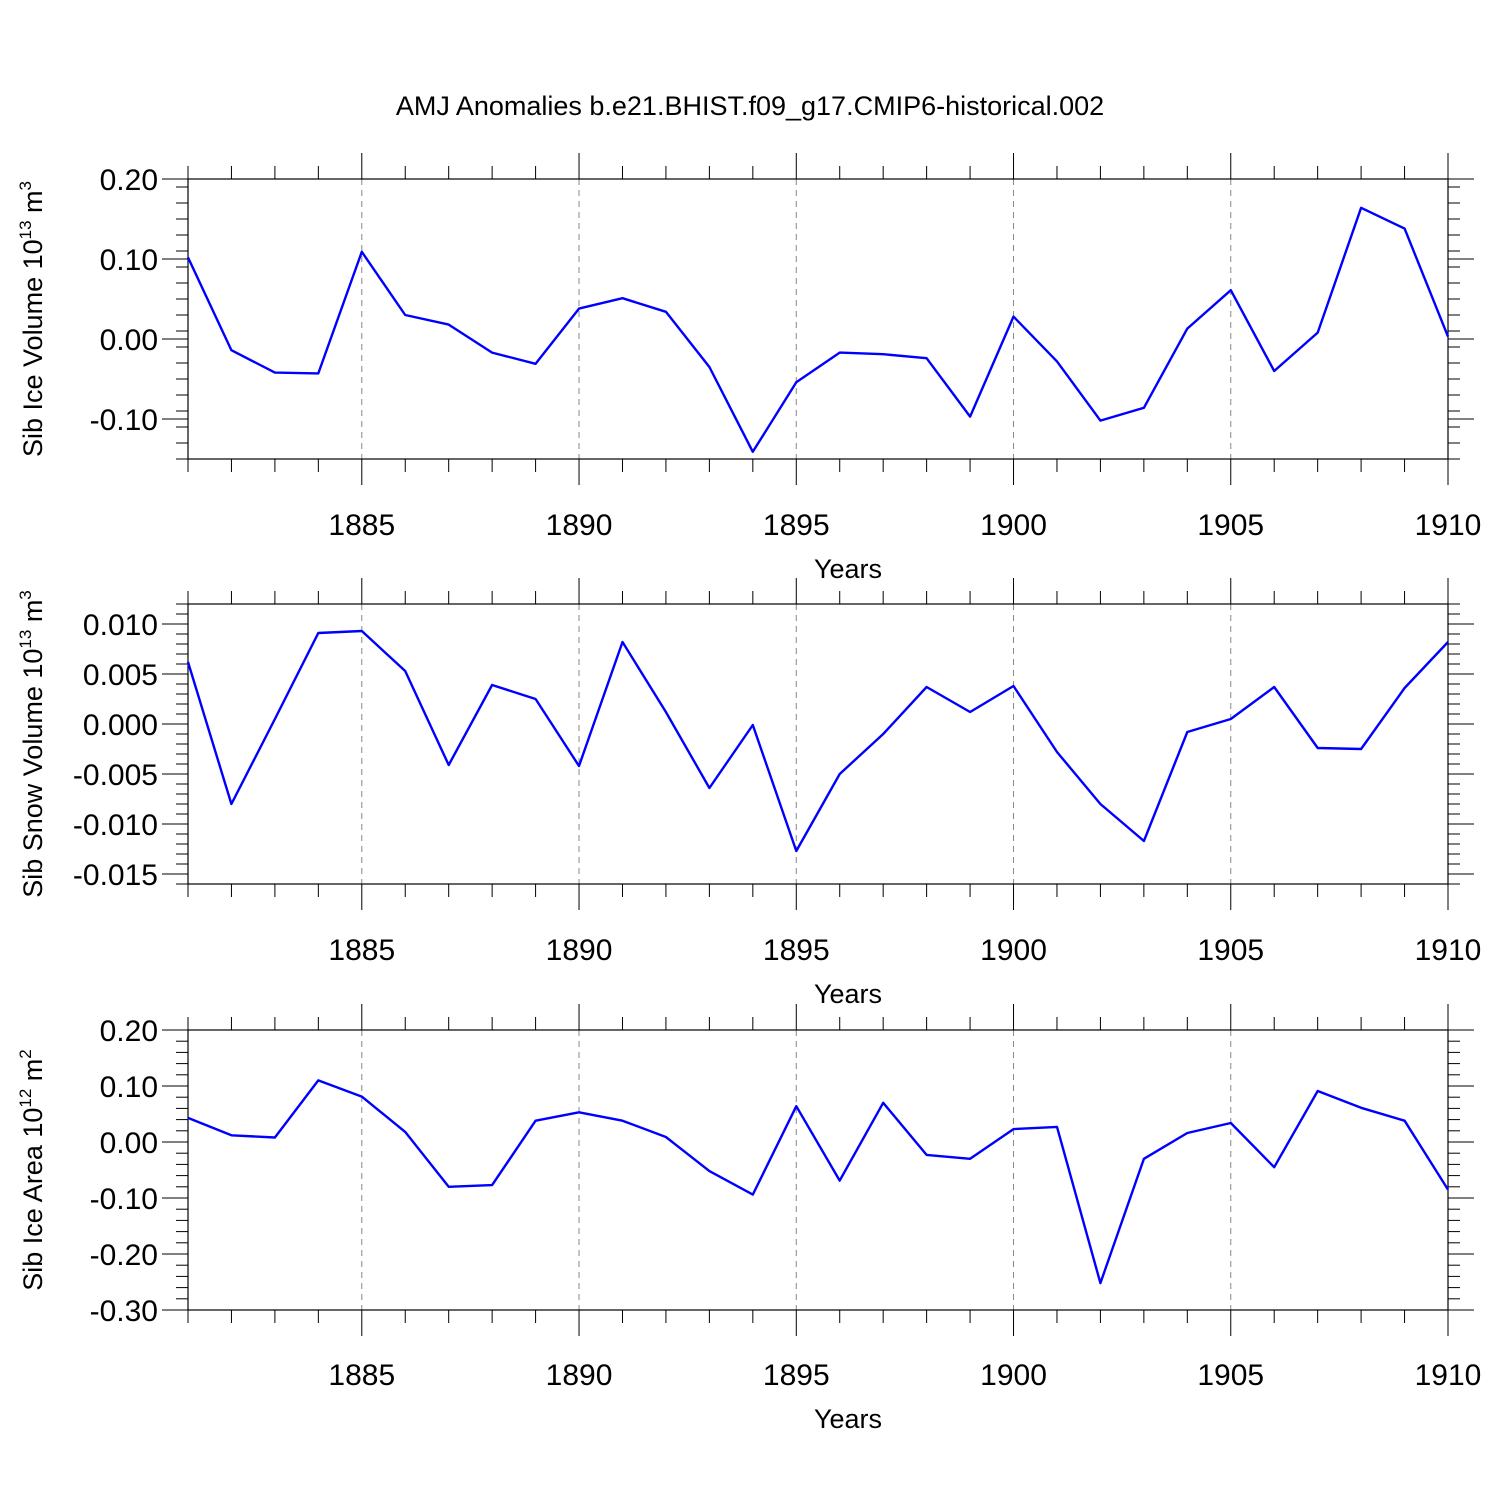 The height and width of the screenshot is (1500, 1500). I want to click on y-axis-label: Sib Snow Volume 1013 m3, so click(32, 744).